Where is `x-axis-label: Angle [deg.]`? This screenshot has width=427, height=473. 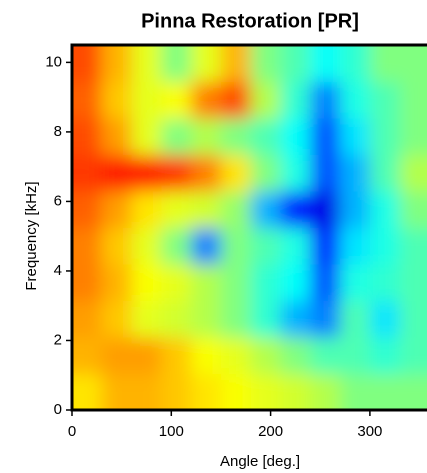 x-axis-label: Angle [deg.] is located at coordinates (260, 461).